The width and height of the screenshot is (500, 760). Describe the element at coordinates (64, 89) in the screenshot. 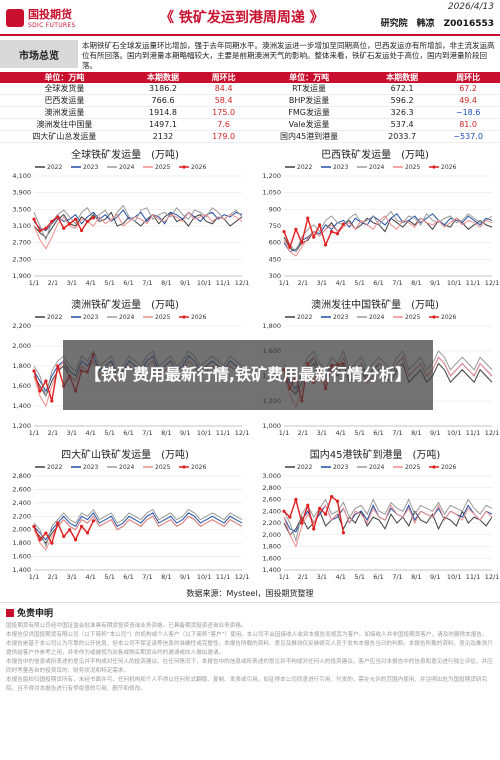

I see `kpi-left-name: 全球发货量` at that location.